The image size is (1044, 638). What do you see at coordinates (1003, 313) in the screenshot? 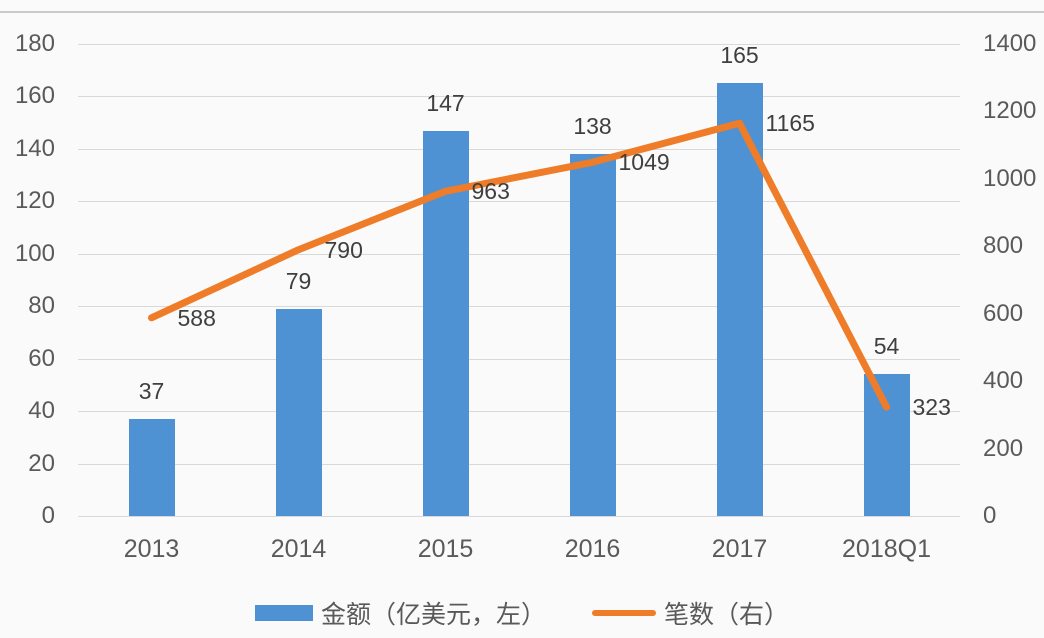
I see `y-axis-right-tick: 600` at bounding box center [1003, 313].